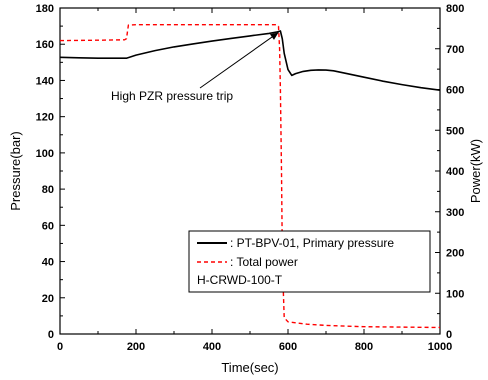 Image resolution: width=488 pixels, height=380 pixels. I want to click on y-right-tick-label: 400, so click(455, 172).